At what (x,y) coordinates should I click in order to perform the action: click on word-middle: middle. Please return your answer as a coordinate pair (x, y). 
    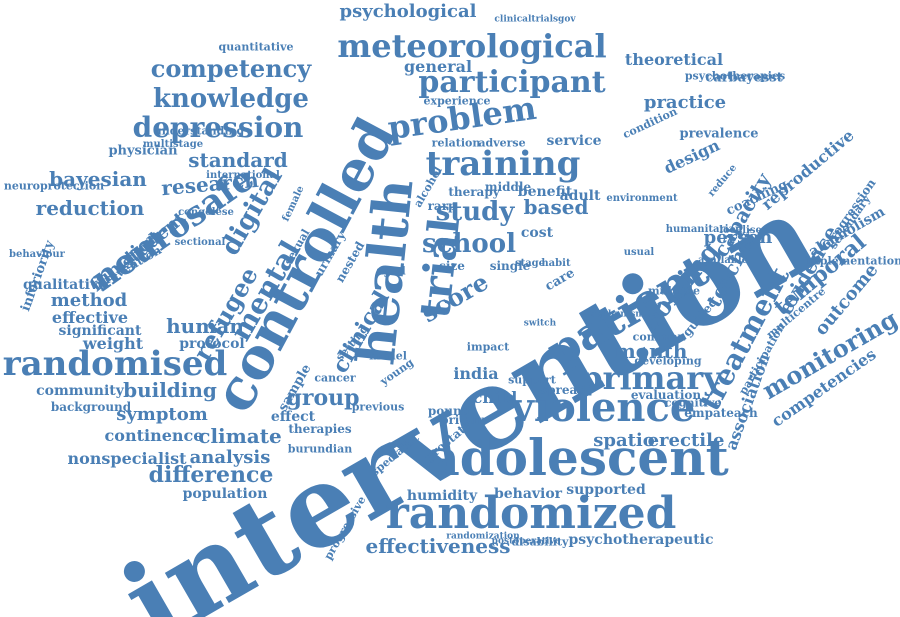
    Looking at the image, I should click on (508, 187).